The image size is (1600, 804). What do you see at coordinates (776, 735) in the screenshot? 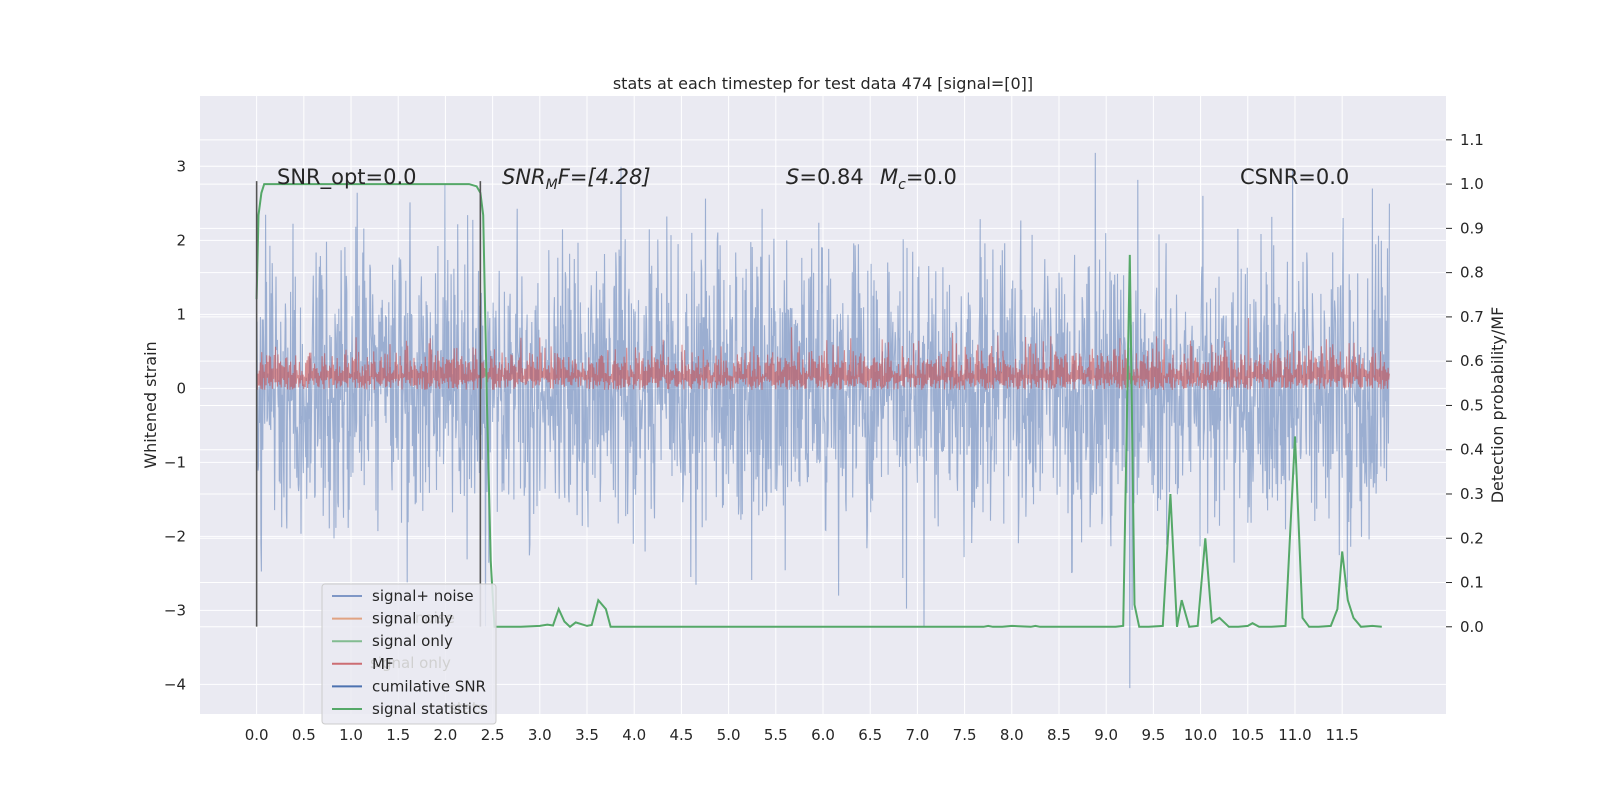
I see `x-tick-label: 5.5` at bounding box center [776, 735].